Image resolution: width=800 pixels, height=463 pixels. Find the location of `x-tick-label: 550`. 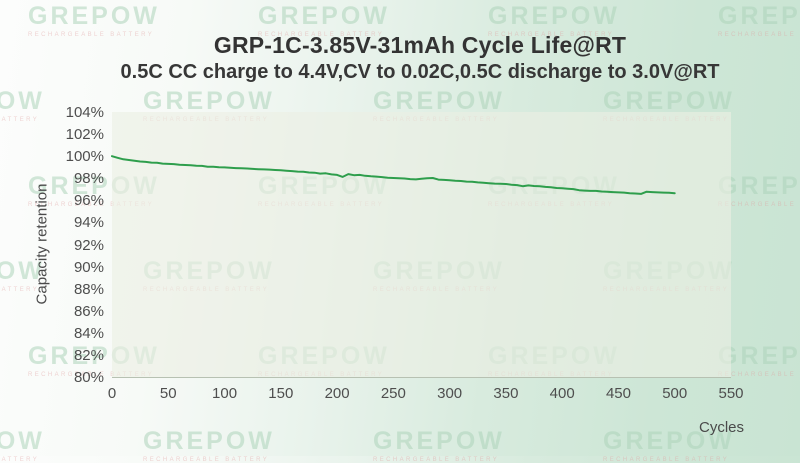

x-tick-label: 550 is located at coordinates (731, 393).